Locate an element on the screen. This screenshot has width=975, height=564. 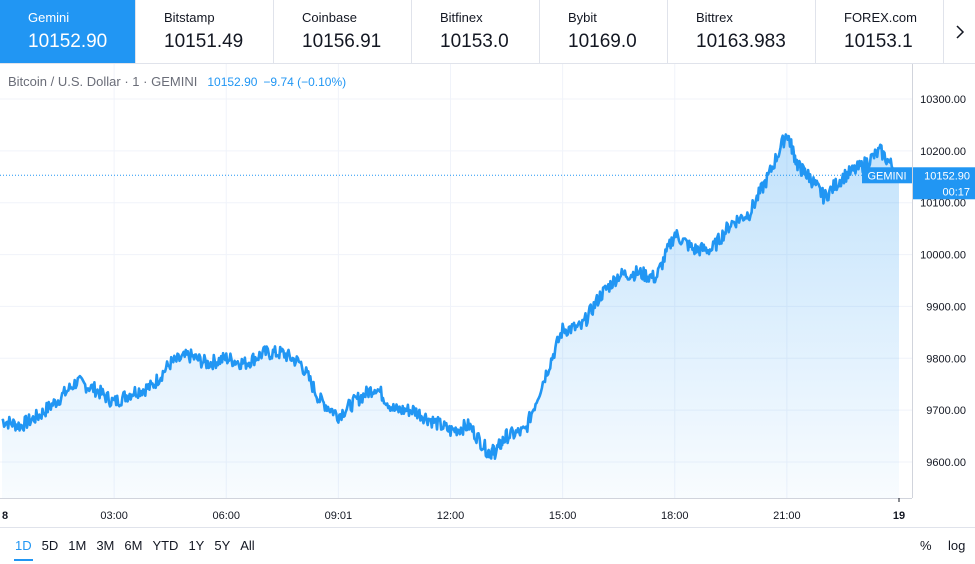
tab-exchange-label: FOREX.com is located at coordinates (880, 17).